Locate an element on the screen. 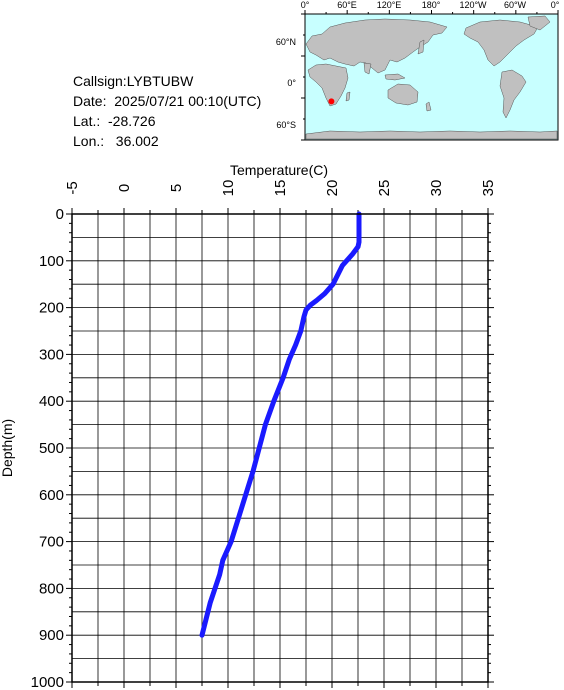  x-axis-title: Temperature(C) is located at coordinates (279, 170).